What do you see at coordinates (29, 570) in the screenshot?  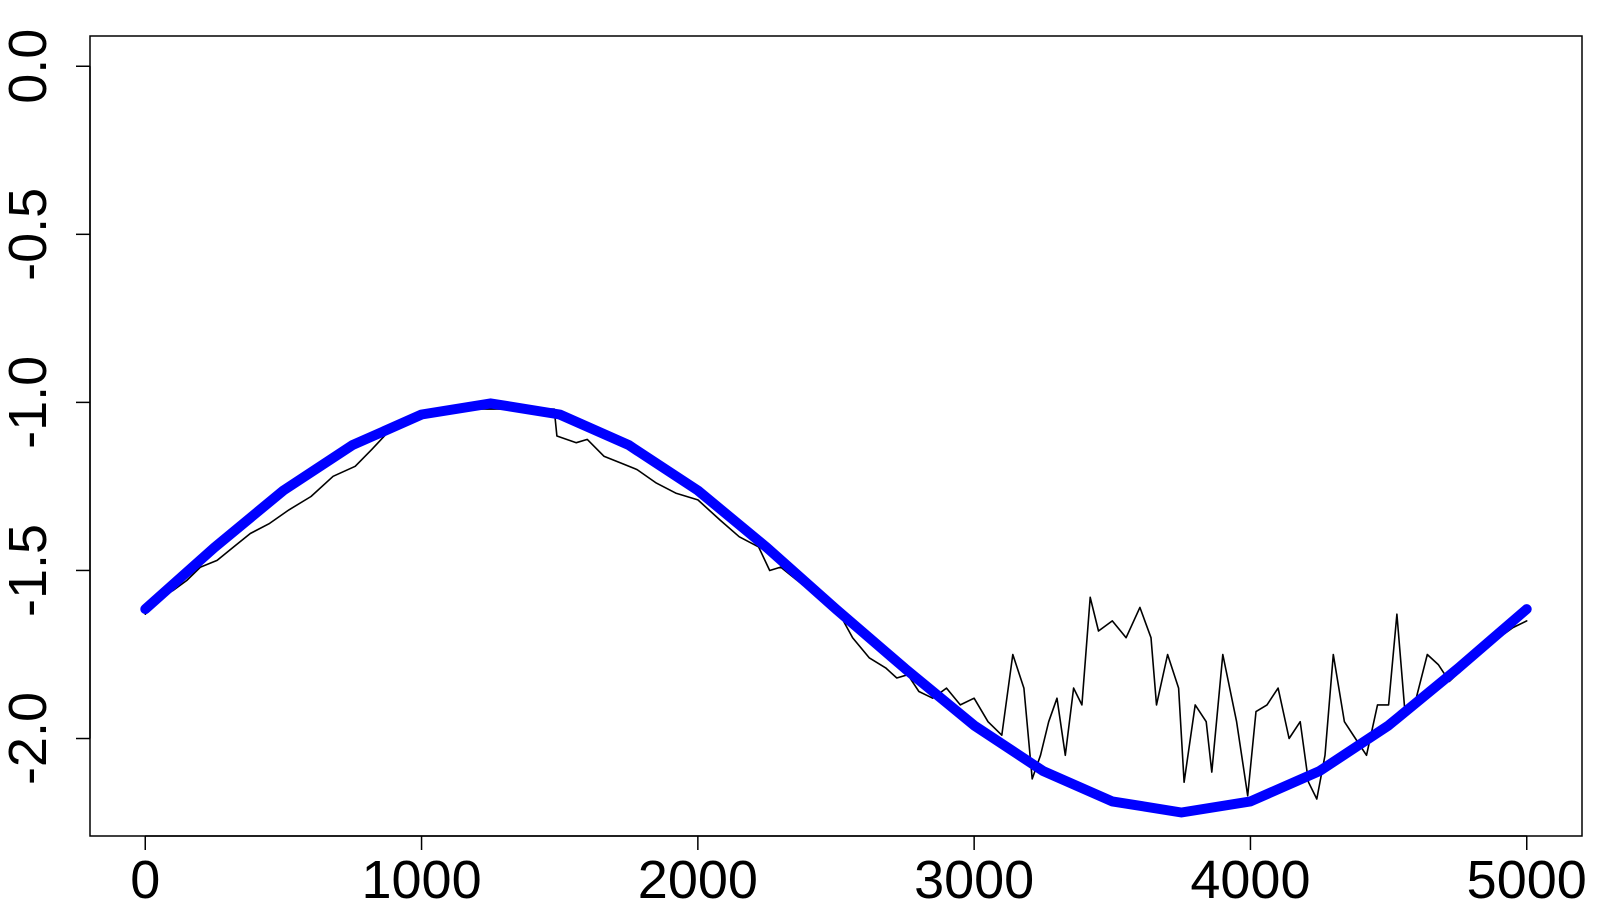 I see `y-tick-label: -1.5` at bounding box center [29, 570].